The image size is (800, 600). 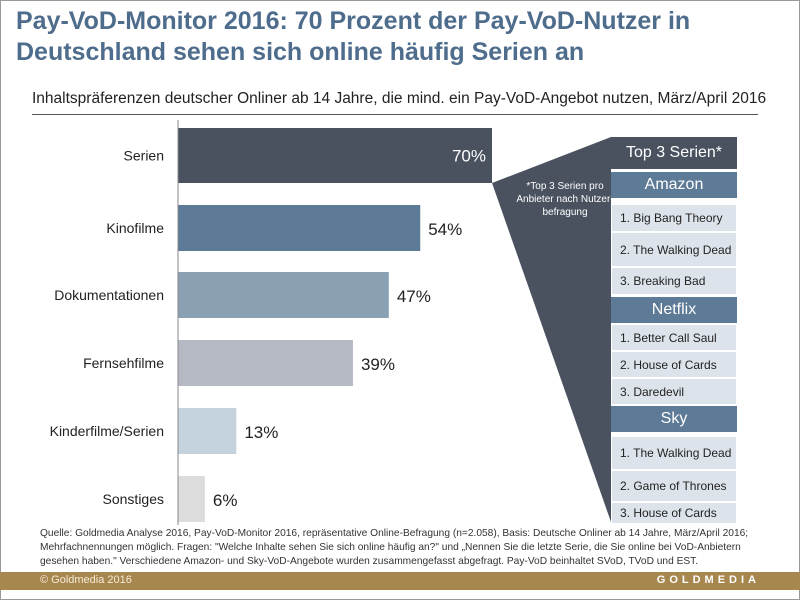 I want to click on category-label: Fernsehfilme, so click(x=123, y=363).